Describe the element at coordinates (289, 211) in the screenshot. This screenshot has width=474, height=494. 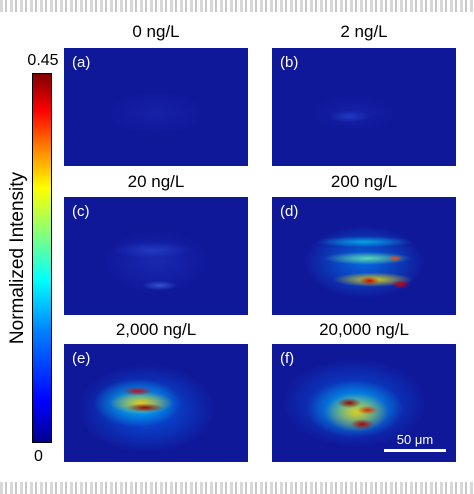
I see `panel-letter-d: (d)` at that location.